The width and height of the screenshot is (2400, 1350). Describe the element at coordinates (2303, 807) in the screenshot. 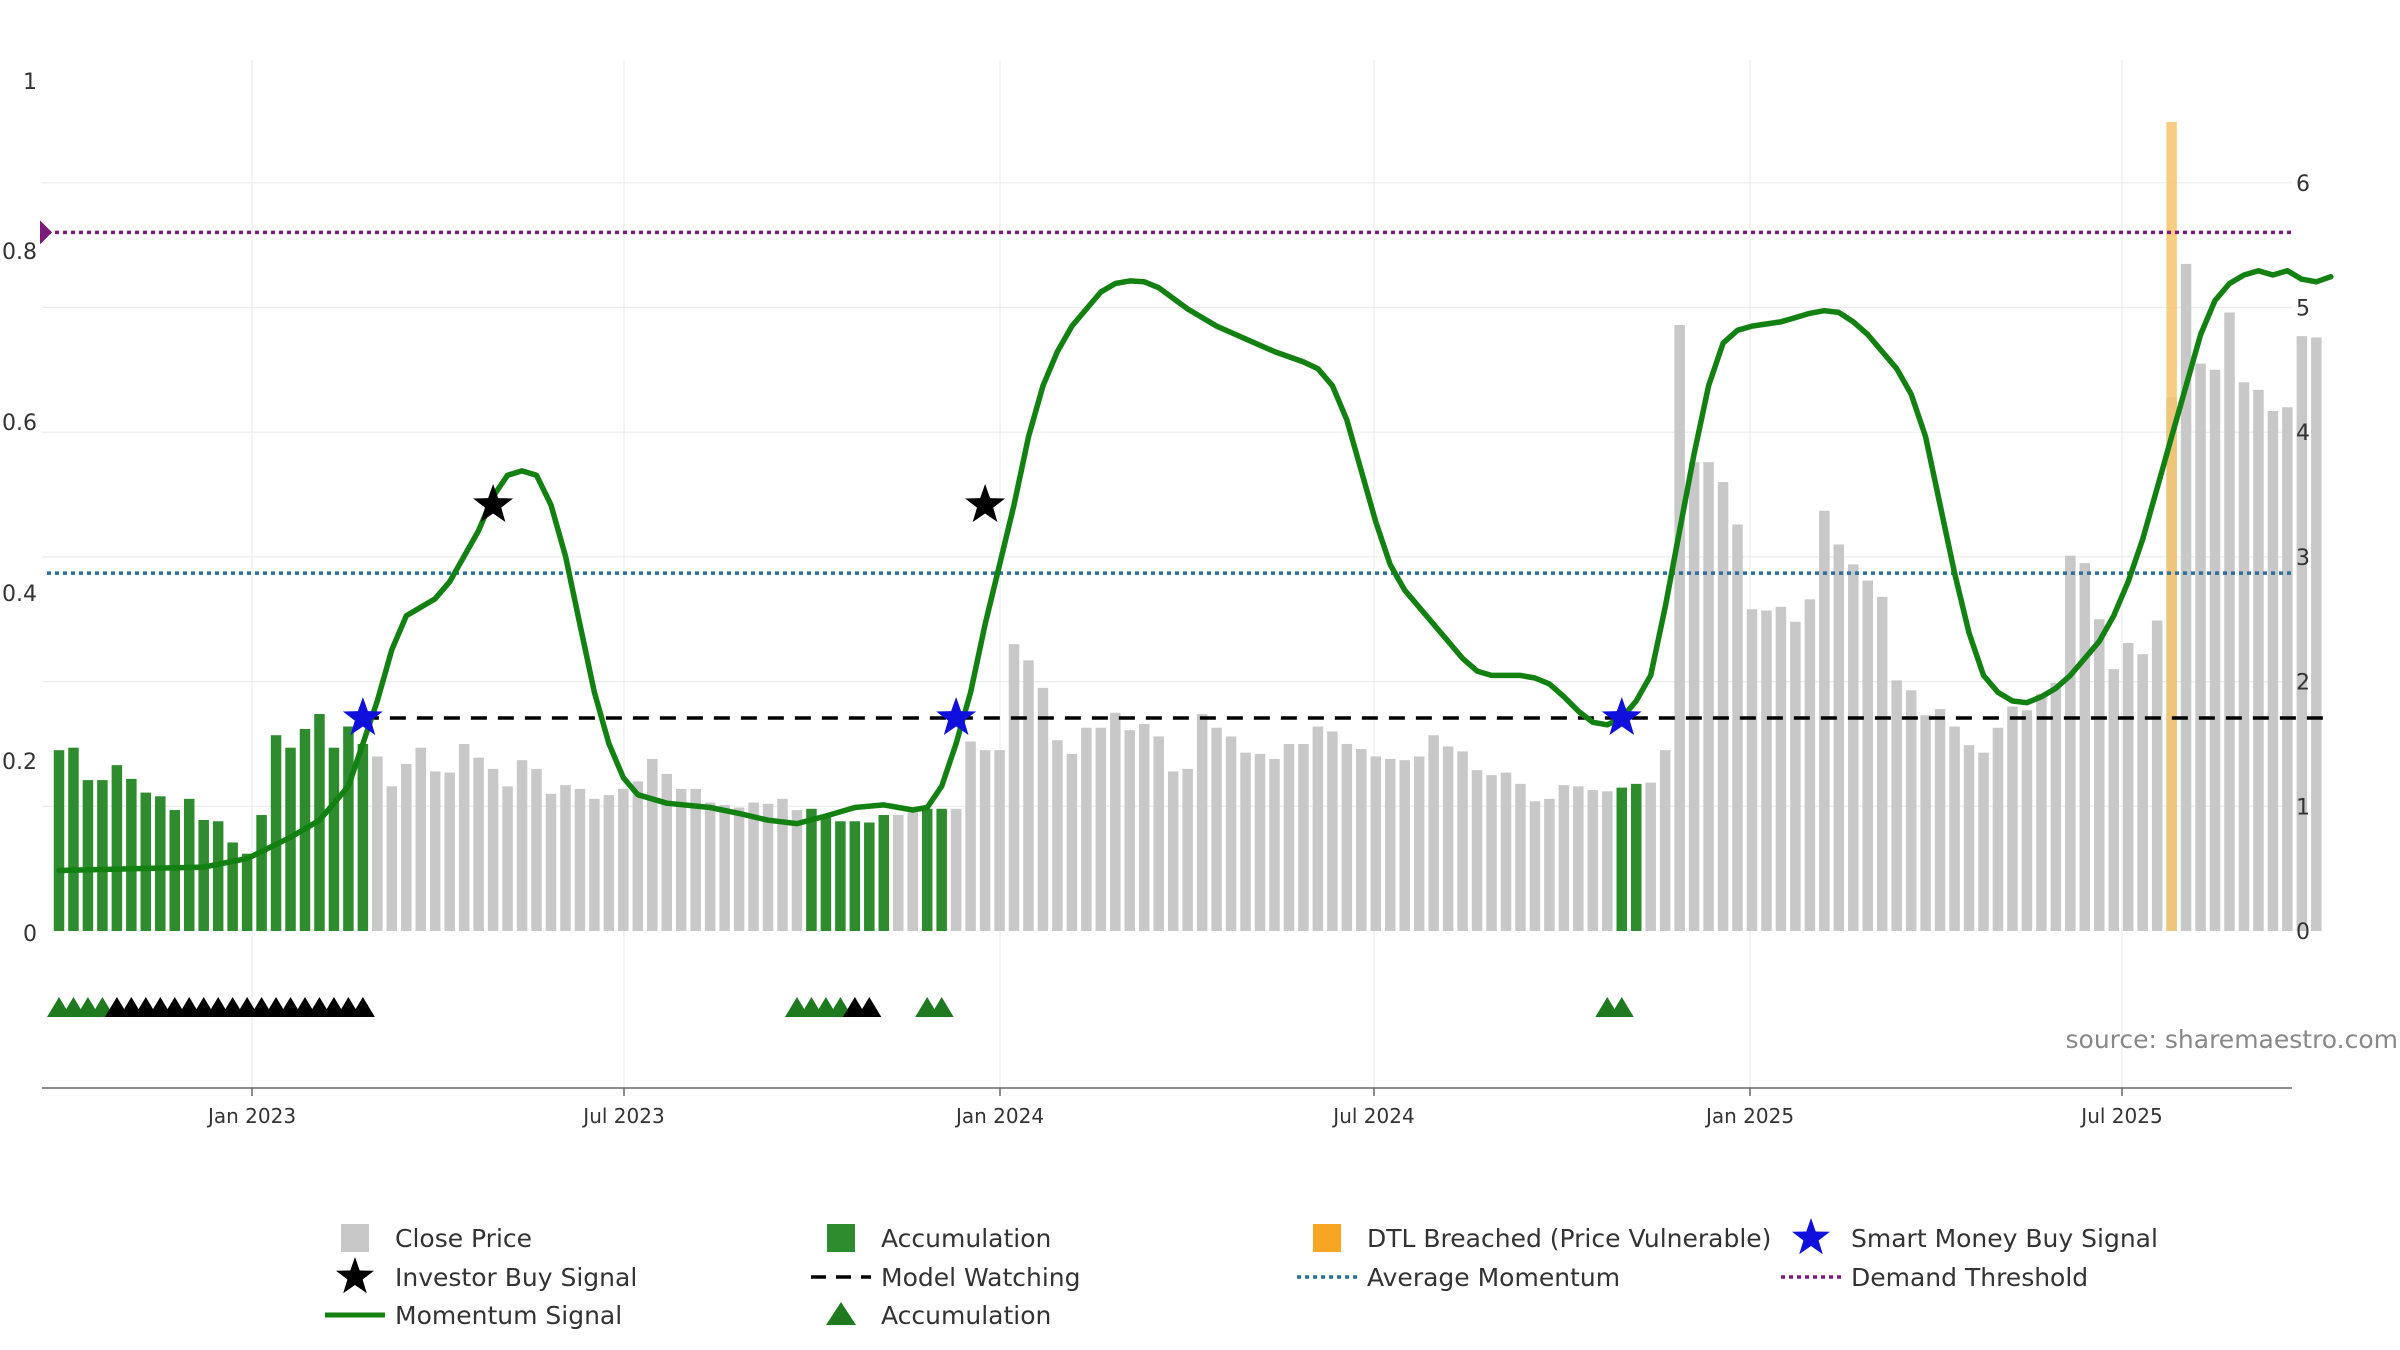

I see `right-tick-label: 1` at that location.